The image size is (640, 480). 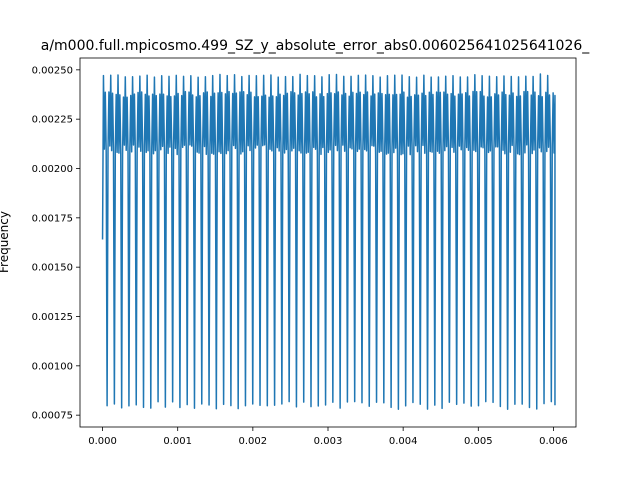 I want to click on y-tick-label: 0.00150, so click(x=52, y=268).